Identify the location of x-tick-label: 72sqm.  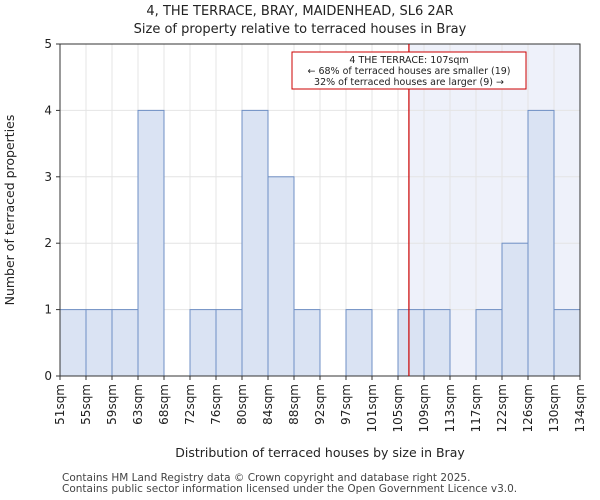
(190, 404).